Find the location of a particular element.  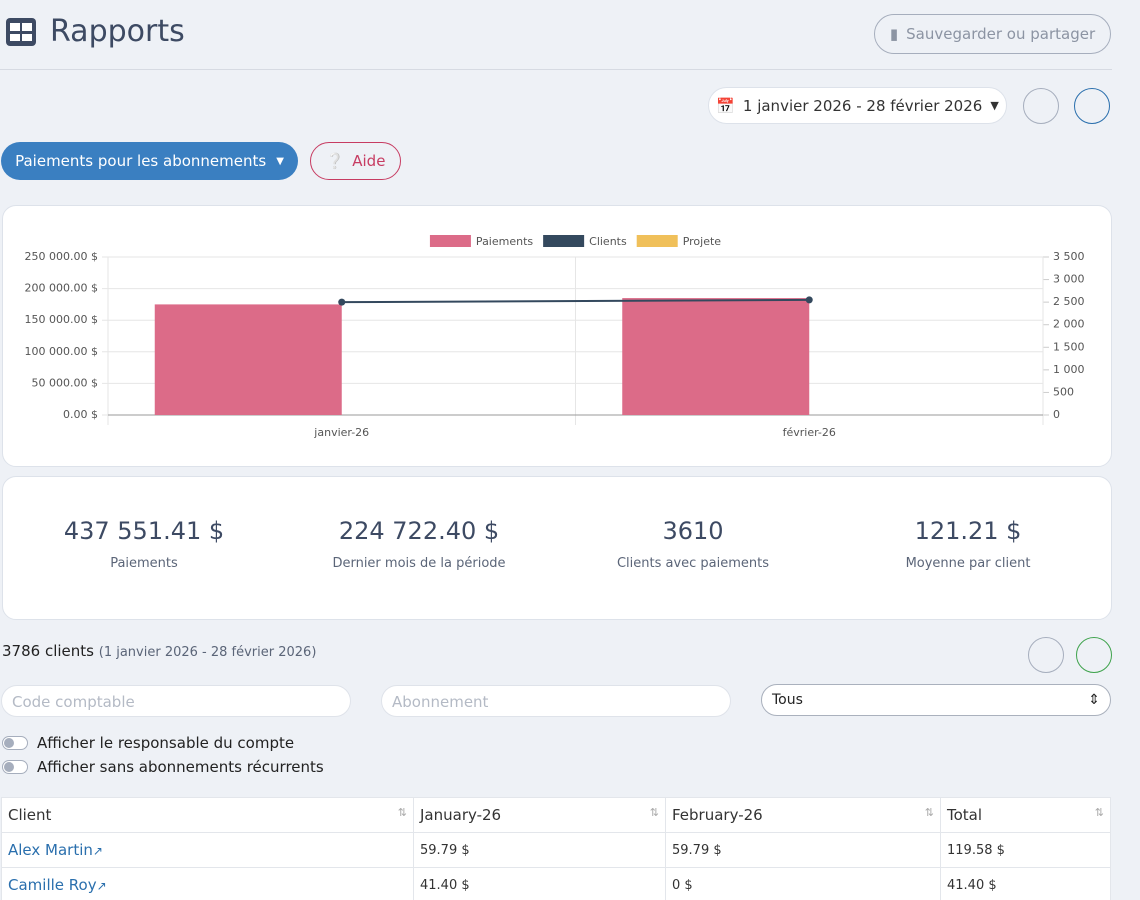

save-label: Sauvegarder ou partager is located at coordinates (1001, 34).